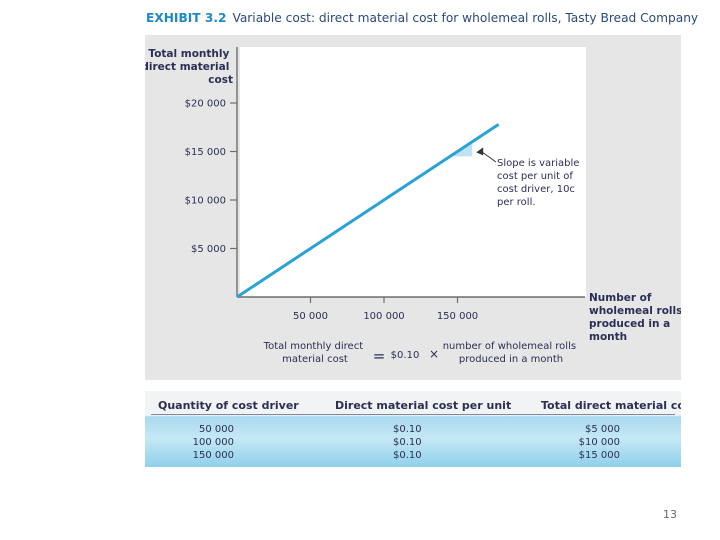 The height and width of the screenshot is (540, 720). I want to click on x-axis-title-line-3: produced in a, so click(629, 324).